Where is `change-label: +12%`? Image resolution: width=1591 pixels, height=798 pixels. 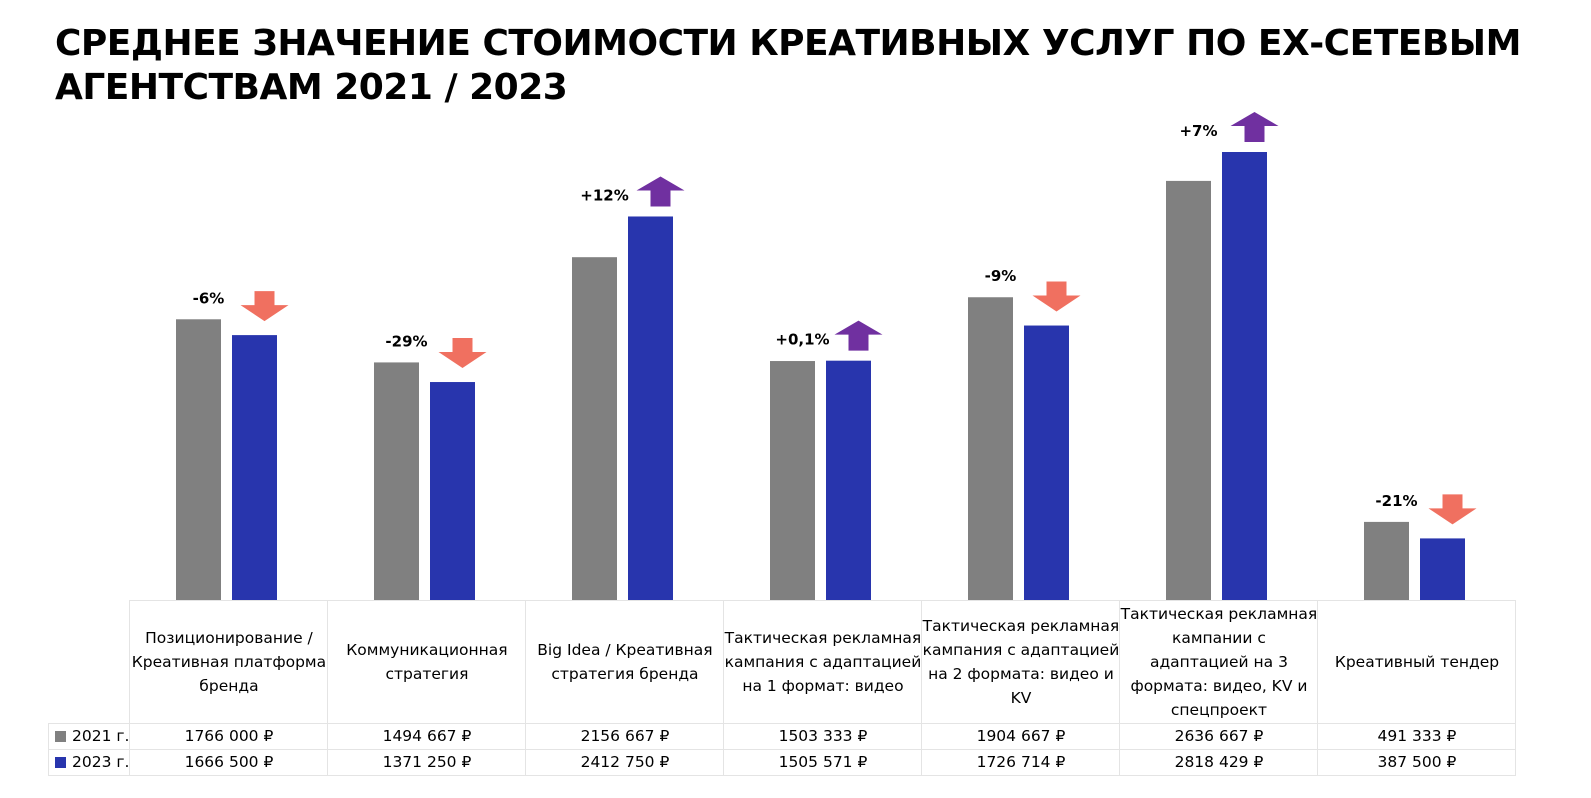
change-label: +12% is located at coordinates (604, 195).